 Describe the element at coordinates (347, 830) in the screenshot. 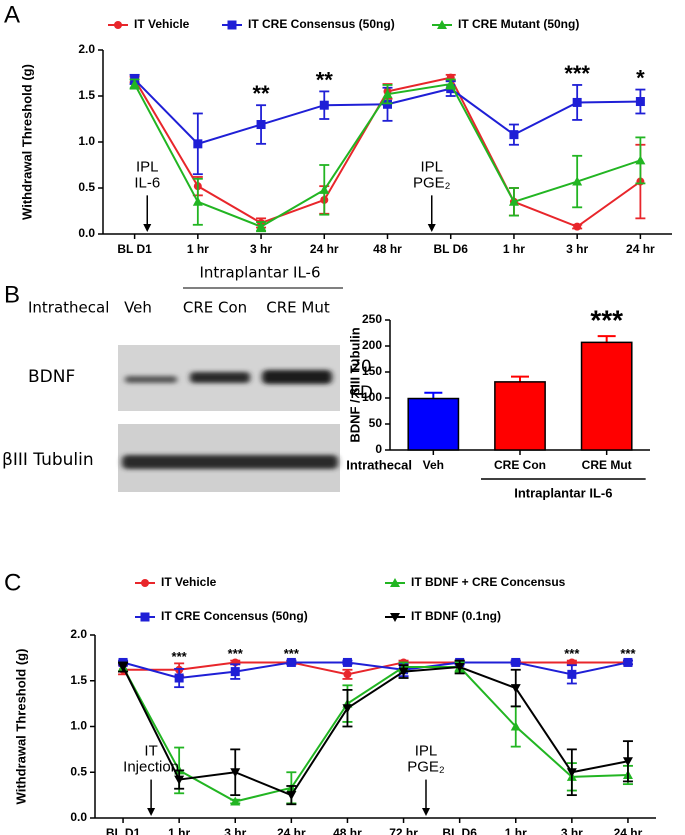

I see `x-tick-label: 48 hr` at that location.